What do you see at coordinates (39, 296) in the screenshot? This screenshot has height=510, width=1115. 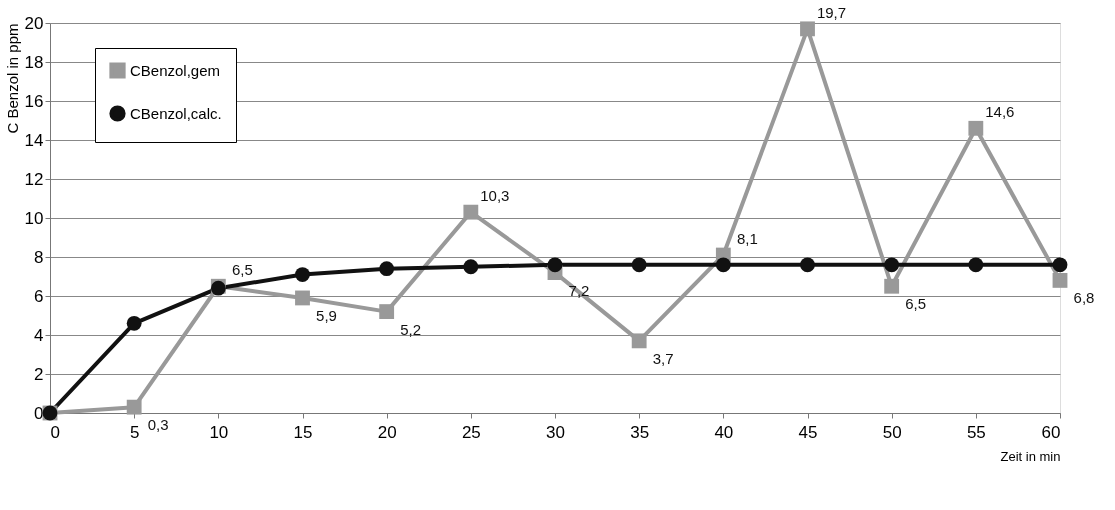 I see `y-tick-label: 6` at bounding box center [39, 296].